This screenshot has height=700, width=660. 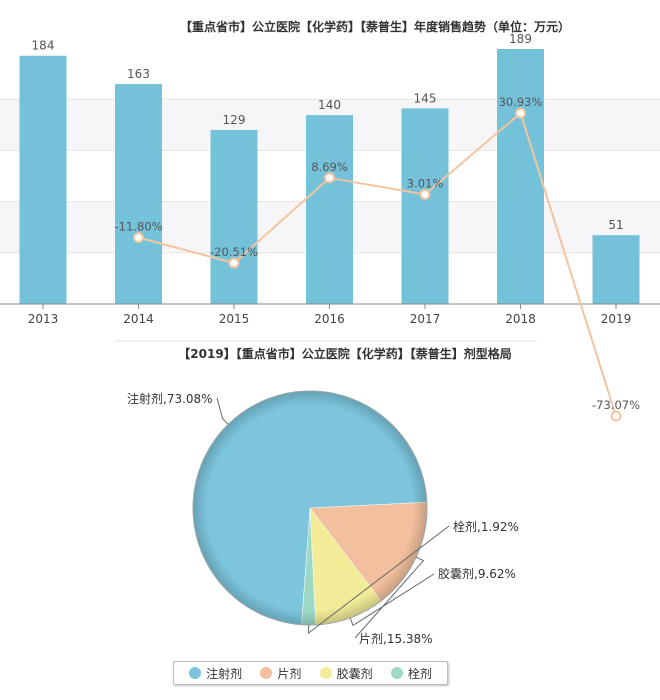 I want to click on bar-value-label: 189, so click(x=520, y=39).